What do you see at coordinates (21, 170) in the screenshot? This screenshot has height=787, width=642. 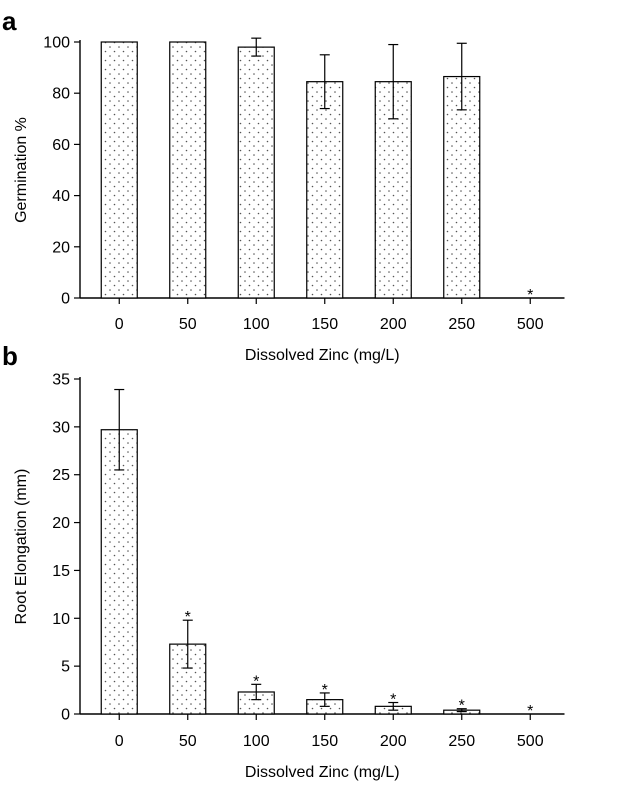 I see `y-axis-title: Germination %` at bounding box center [21, 170].